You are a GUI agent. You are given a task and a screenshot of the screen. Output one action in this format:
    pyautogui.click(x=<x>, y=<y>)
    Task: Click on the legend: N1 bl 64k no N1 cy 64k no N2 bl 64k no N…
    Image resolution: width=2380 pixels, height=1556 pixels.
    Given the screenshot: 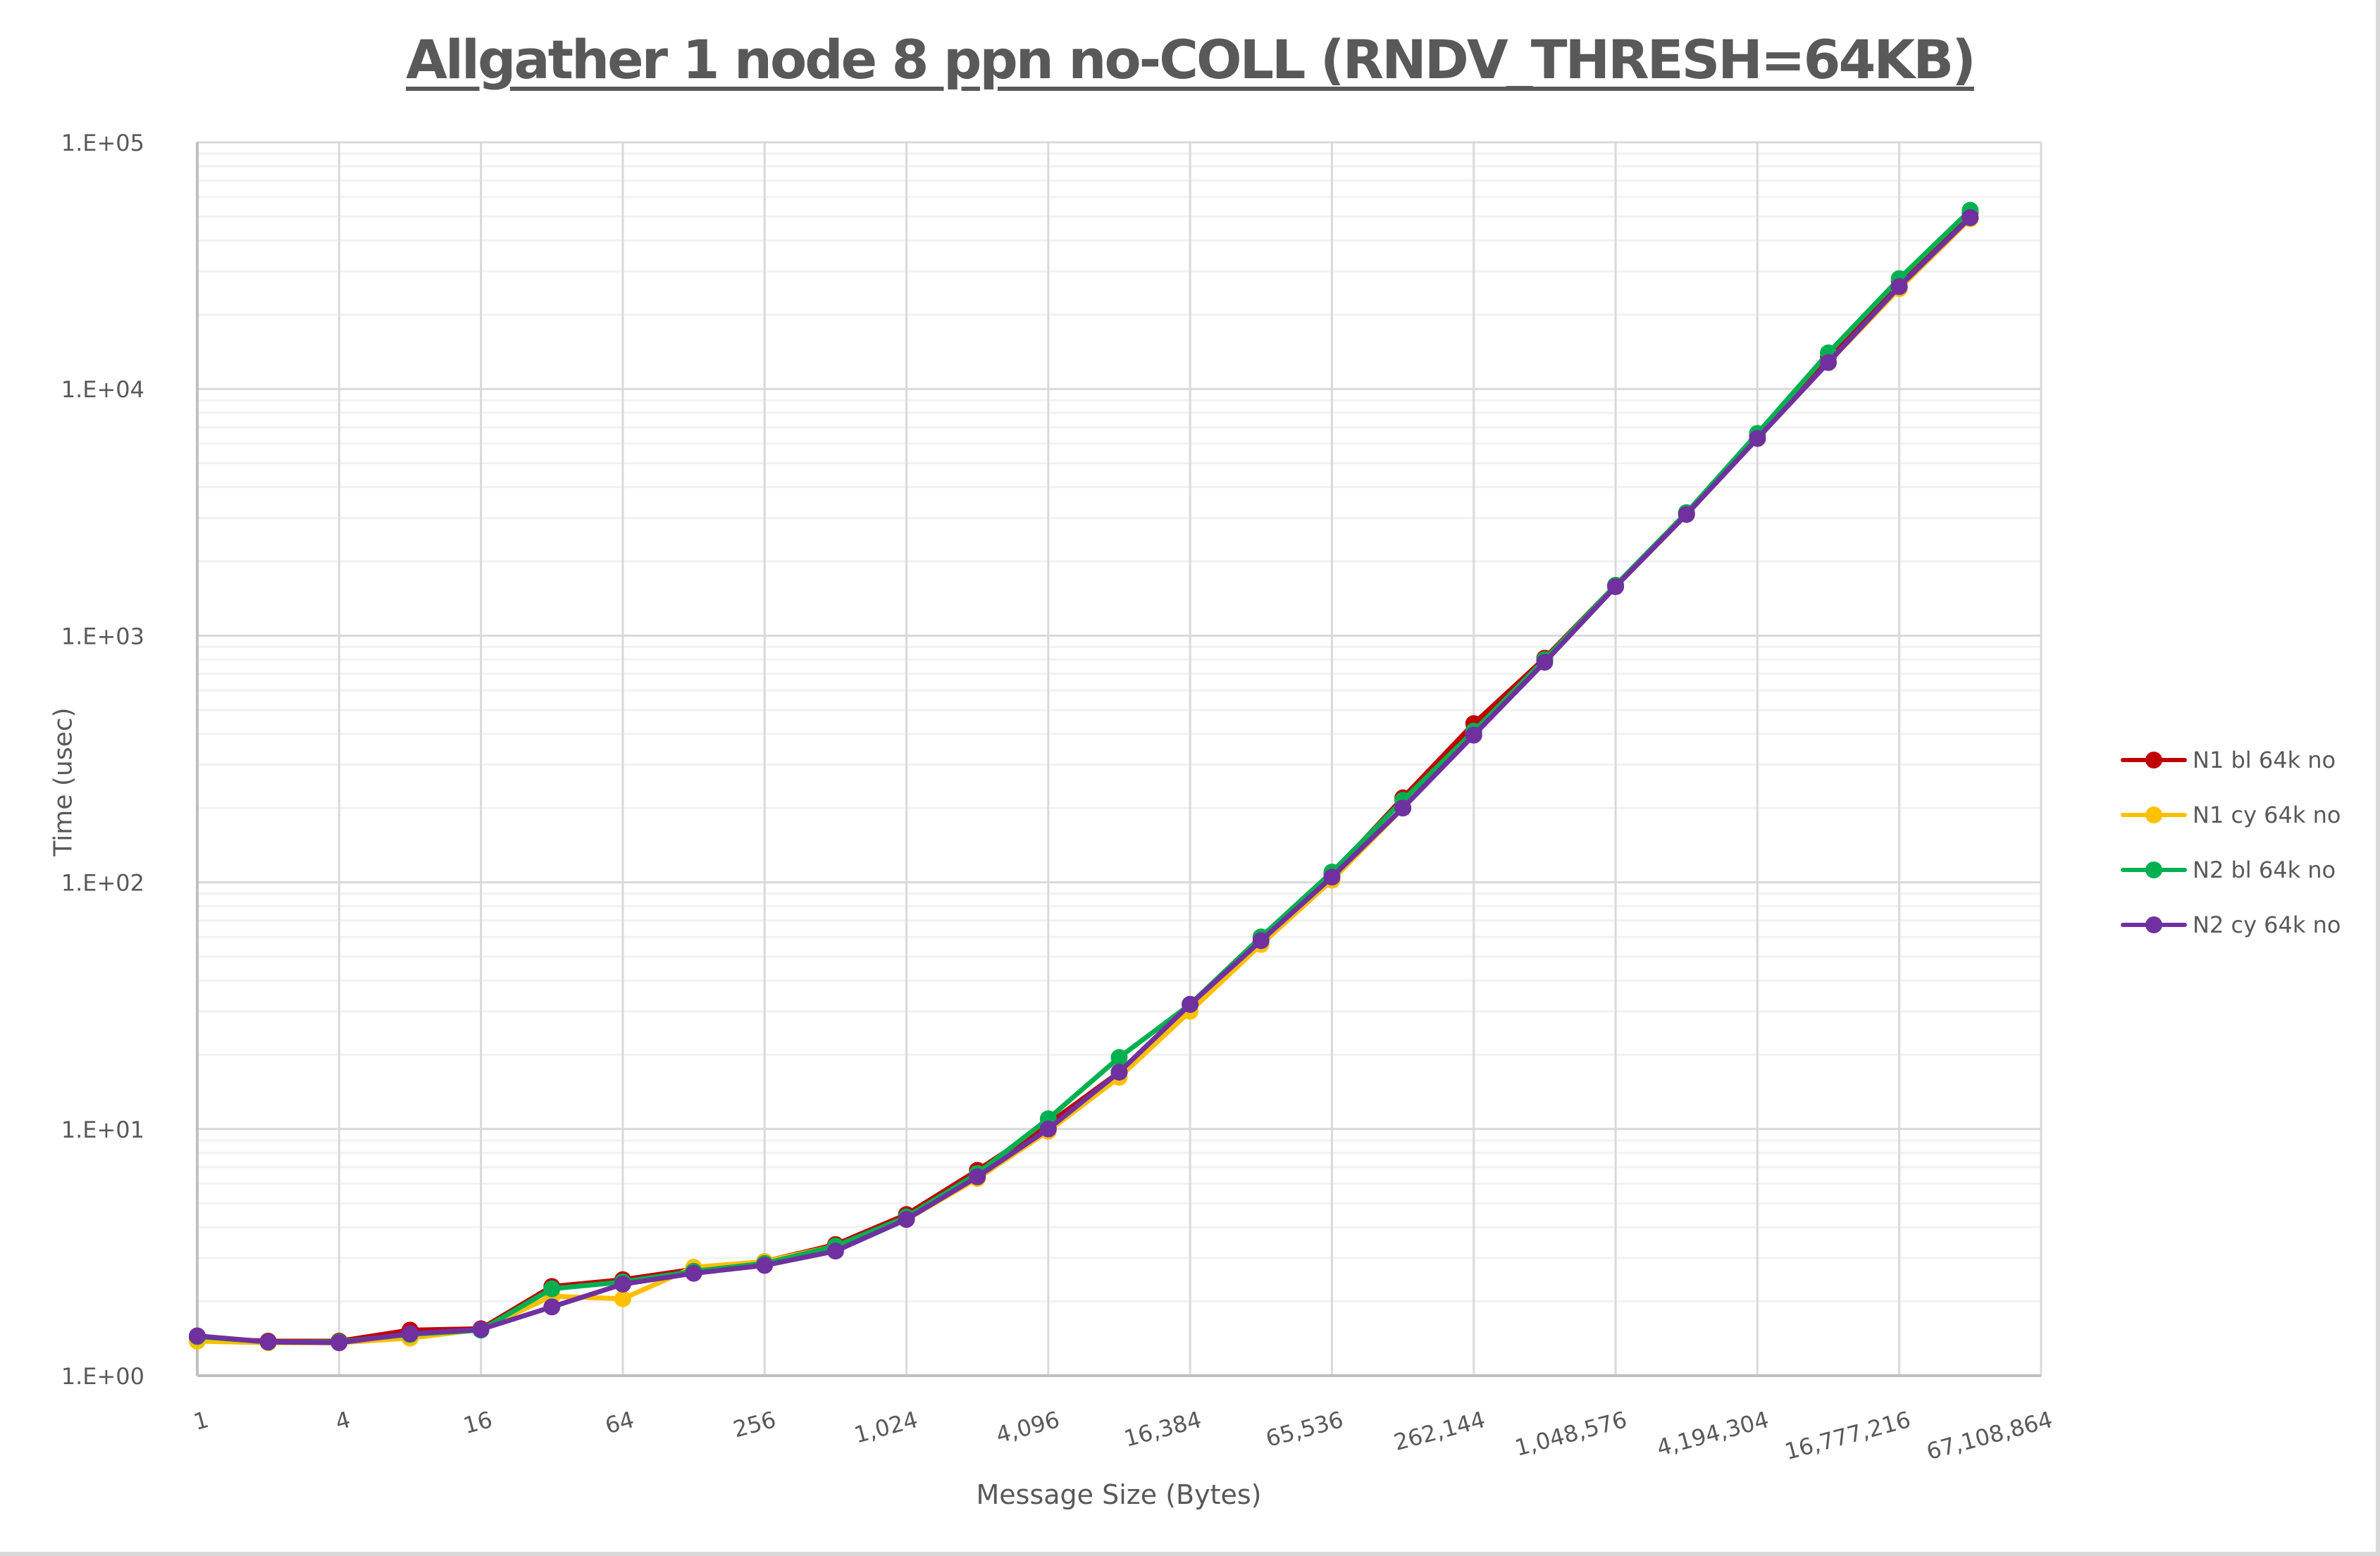 What is the action you would take?
    pyautogui.click(x=2231, y=842)
    